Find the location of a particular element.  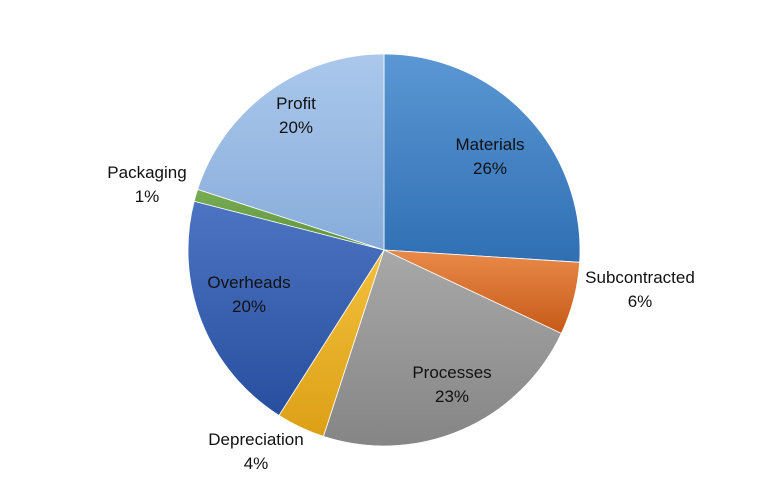

slice-label-processes: Processes is located at coordinates (451, 372).